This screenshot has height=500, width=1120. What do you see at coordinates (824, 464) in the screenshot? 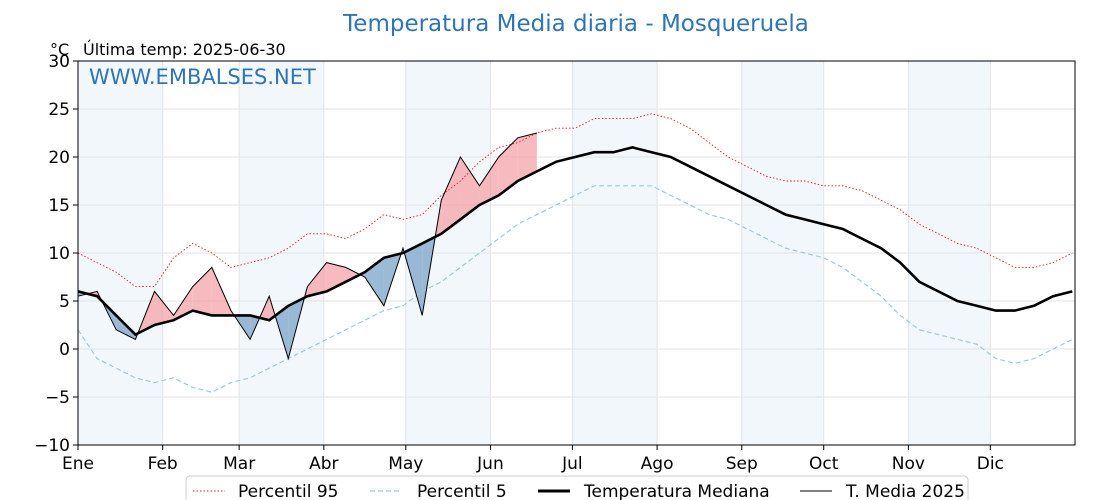
I see `x-tick-label-oct: Oct` at bounding box center [824, 464].